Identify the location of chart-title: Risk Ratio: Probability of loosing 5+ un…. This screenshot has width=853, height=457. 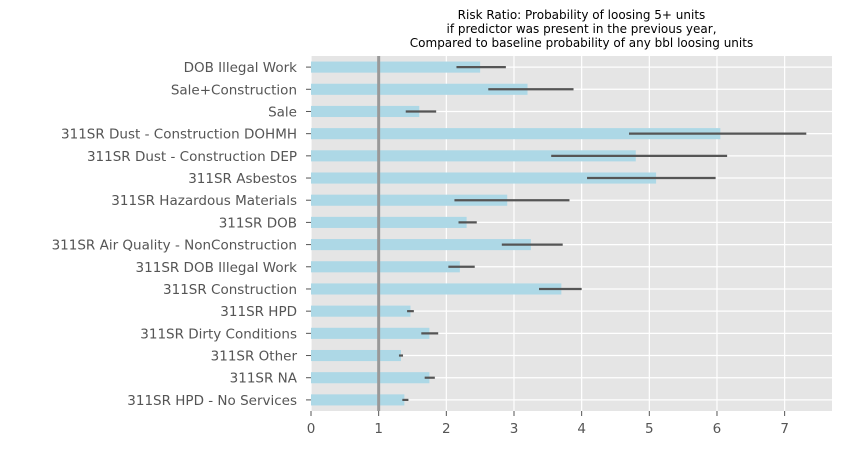
(581, 29).